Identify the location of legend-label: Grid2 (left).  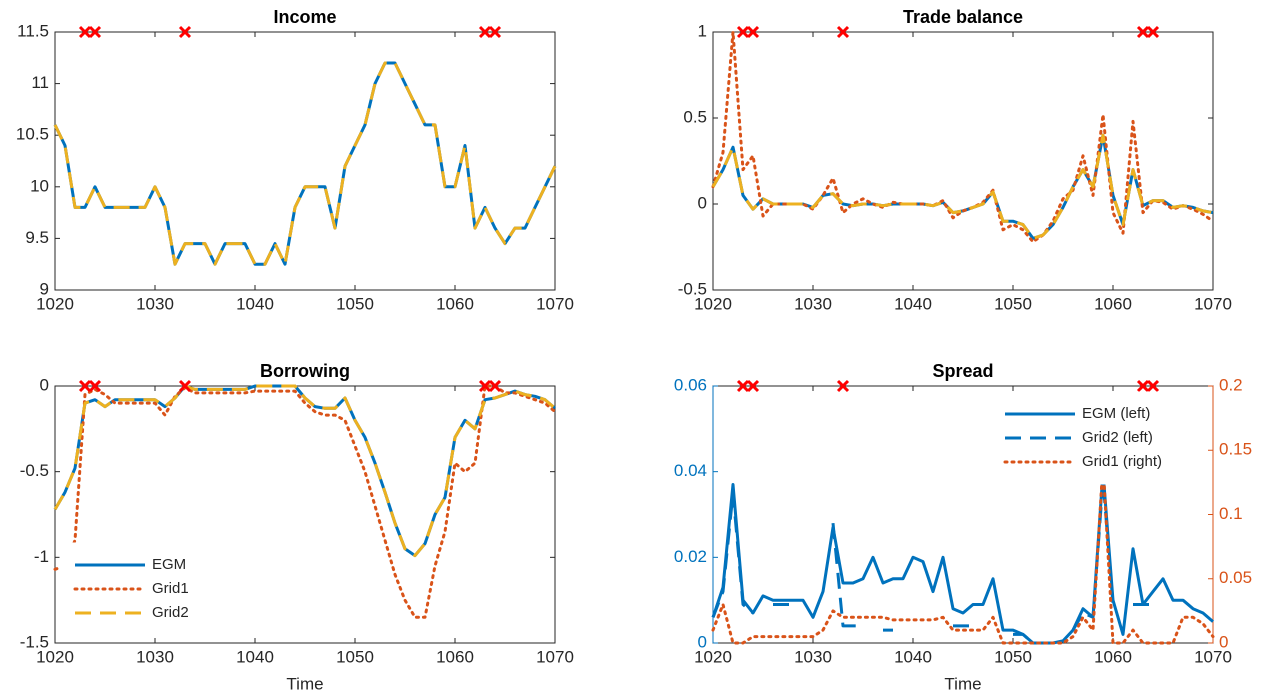
(1117, 437).